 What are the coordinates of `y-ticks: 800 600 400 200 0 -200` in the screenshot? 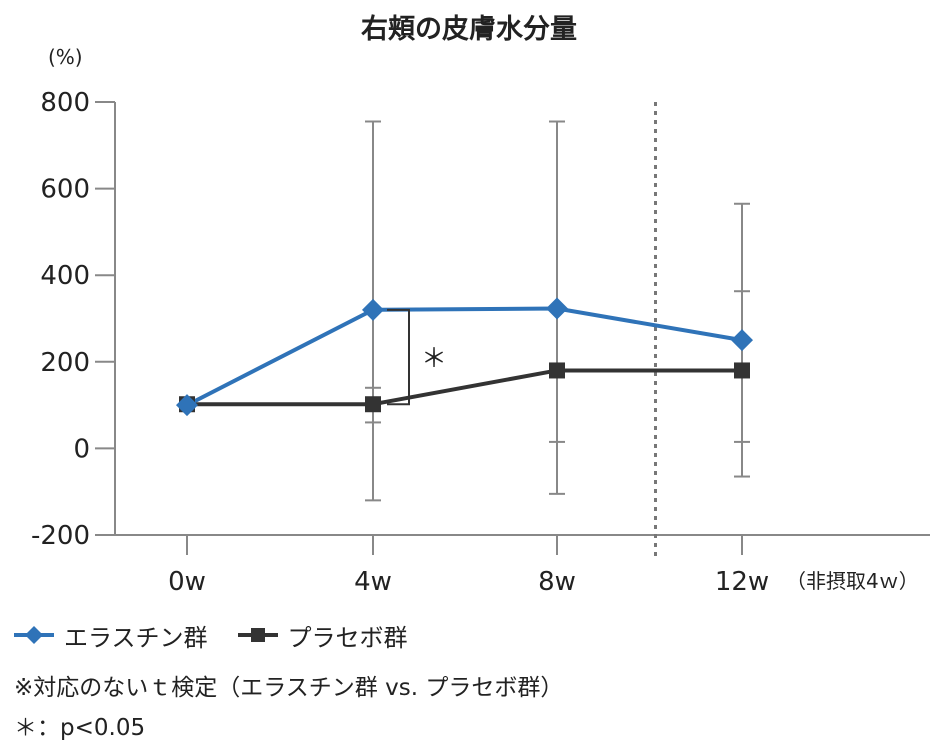 It's located at (73, 319).